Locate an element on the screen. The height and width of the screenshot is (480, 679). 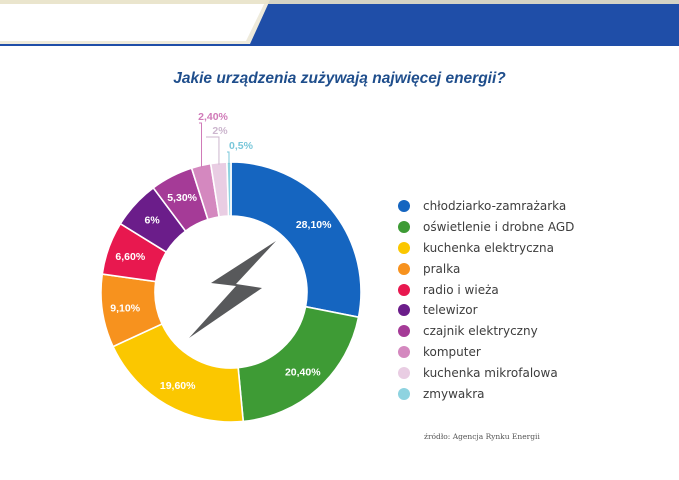
legend-label: czajnik elektryczny is located at coordinates (480, 331).